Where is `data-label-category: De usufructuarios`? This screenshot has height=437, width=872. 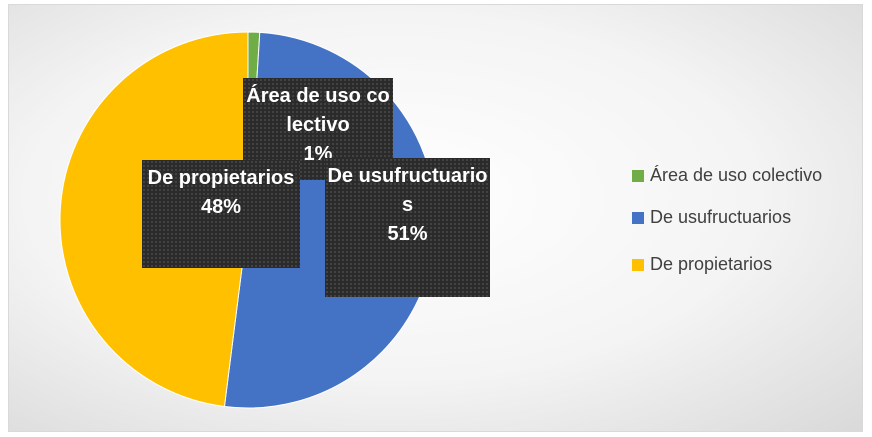 data-label-category: De usufructuarios is located at coordinates (407, 190).